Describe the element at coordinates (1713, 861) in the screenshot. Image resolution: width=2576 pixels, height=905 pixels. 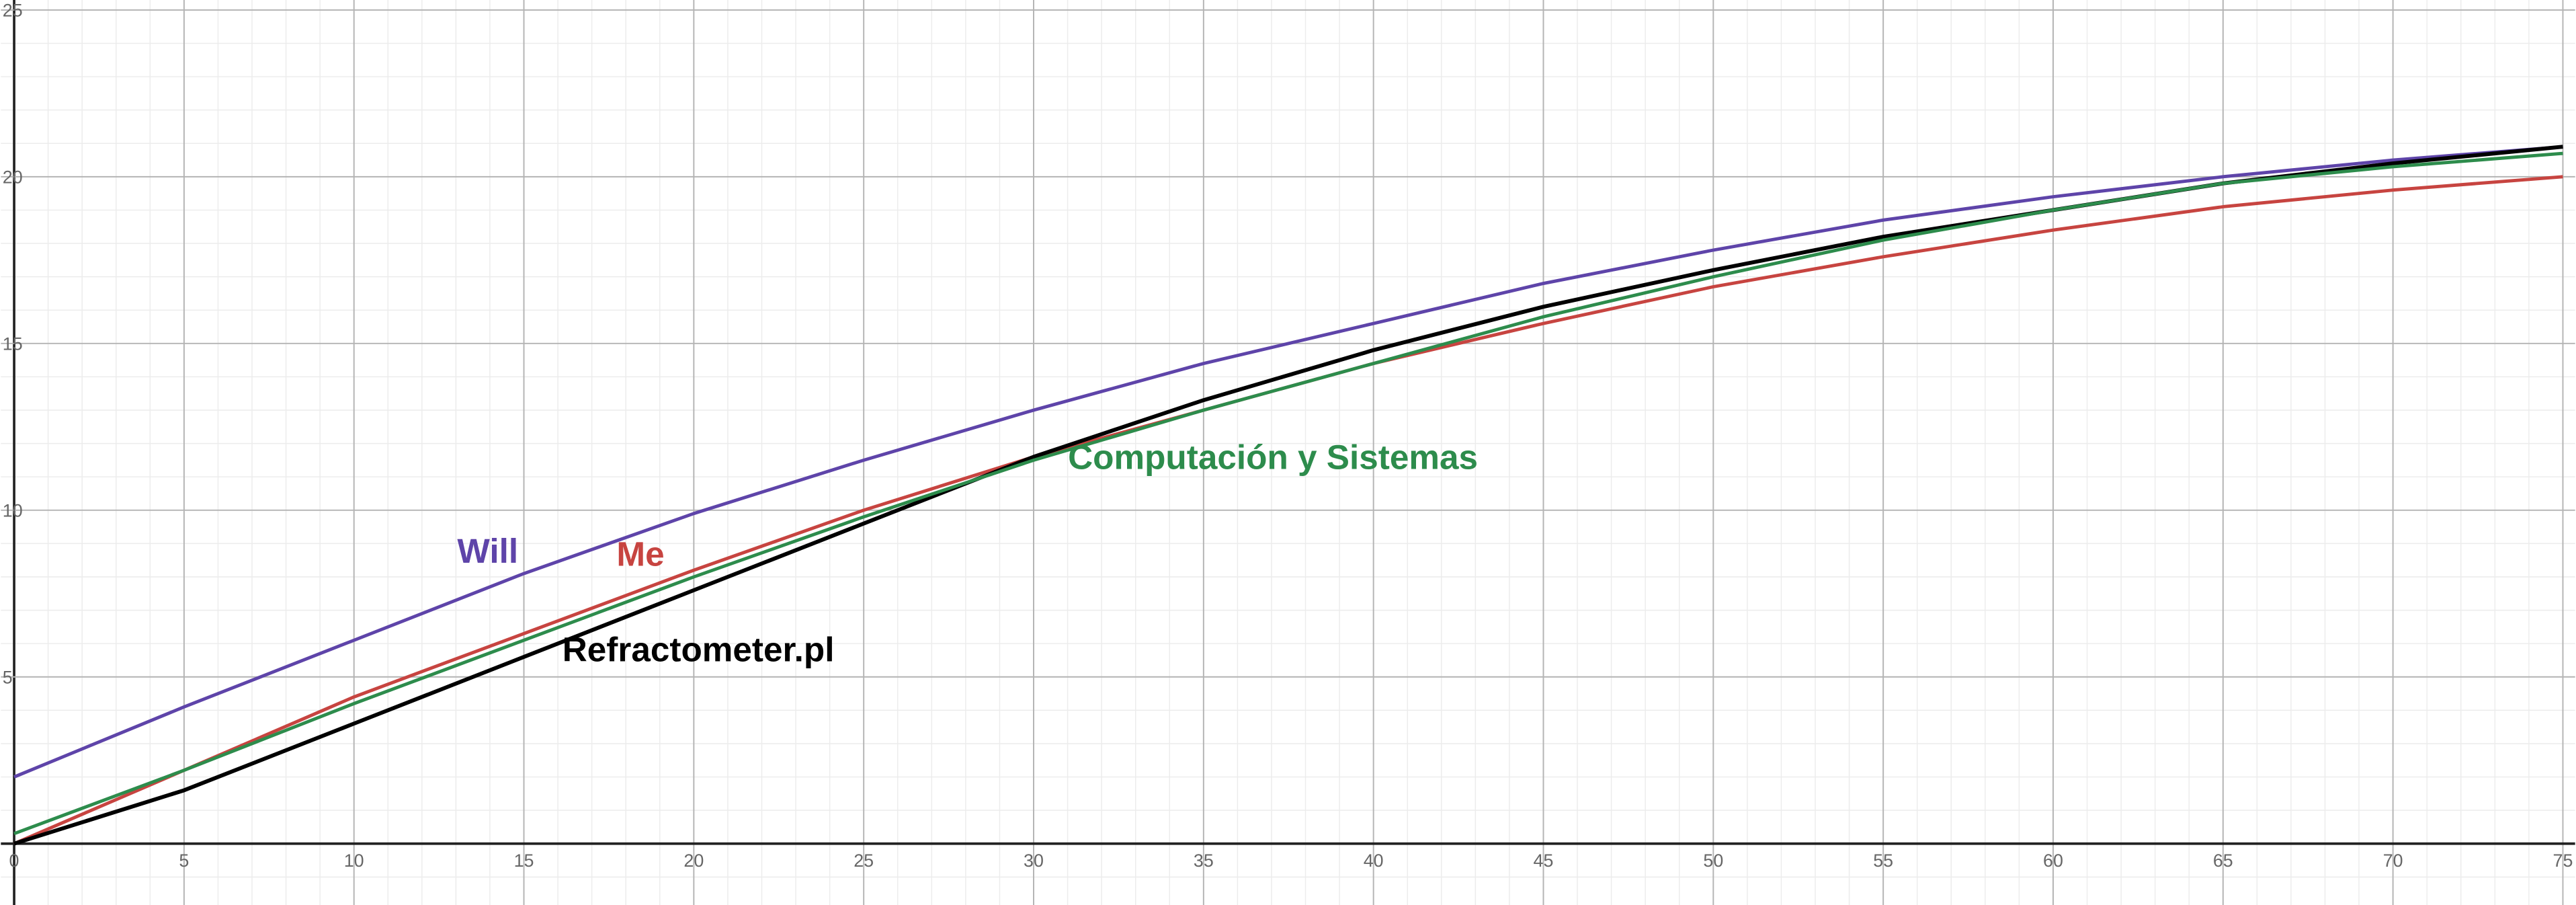
I see `x-tick-label: 50` at that location.